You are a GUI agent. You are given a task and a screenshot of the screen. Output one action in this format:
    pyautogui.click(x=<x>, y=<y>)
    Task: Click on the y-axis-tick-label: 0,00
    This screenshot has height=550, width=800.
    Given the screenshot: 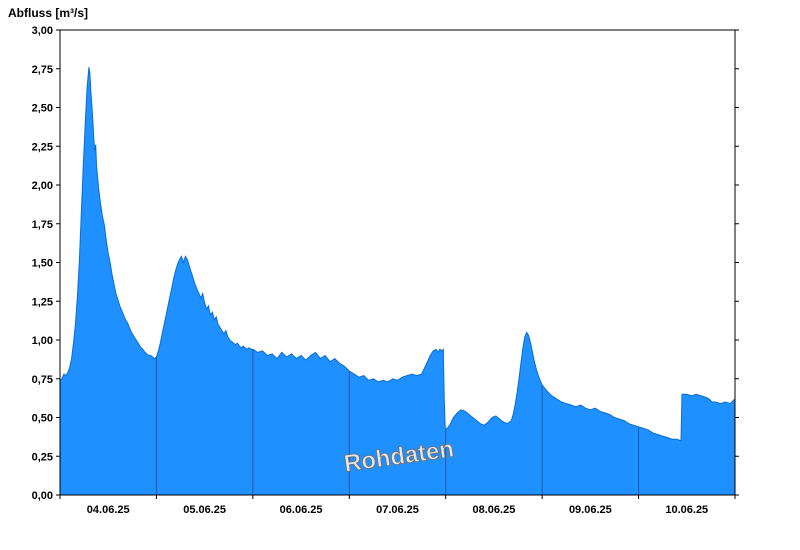 What is the action you would take?
    pyautogui.click(x=42, y=496)
    